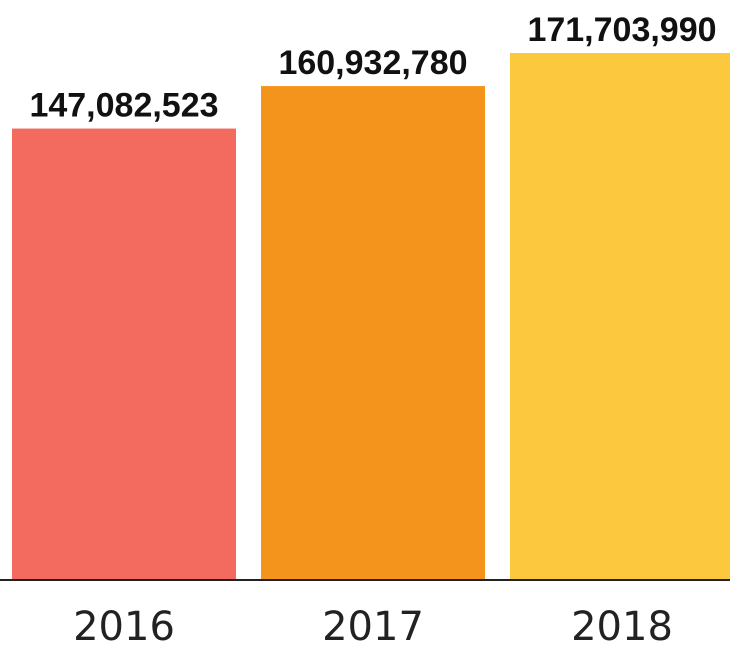 Image resolution: width=730 pixels, height=649 pixels. I want to click on x-tick-label-2017: 2017, so click(373, 626).